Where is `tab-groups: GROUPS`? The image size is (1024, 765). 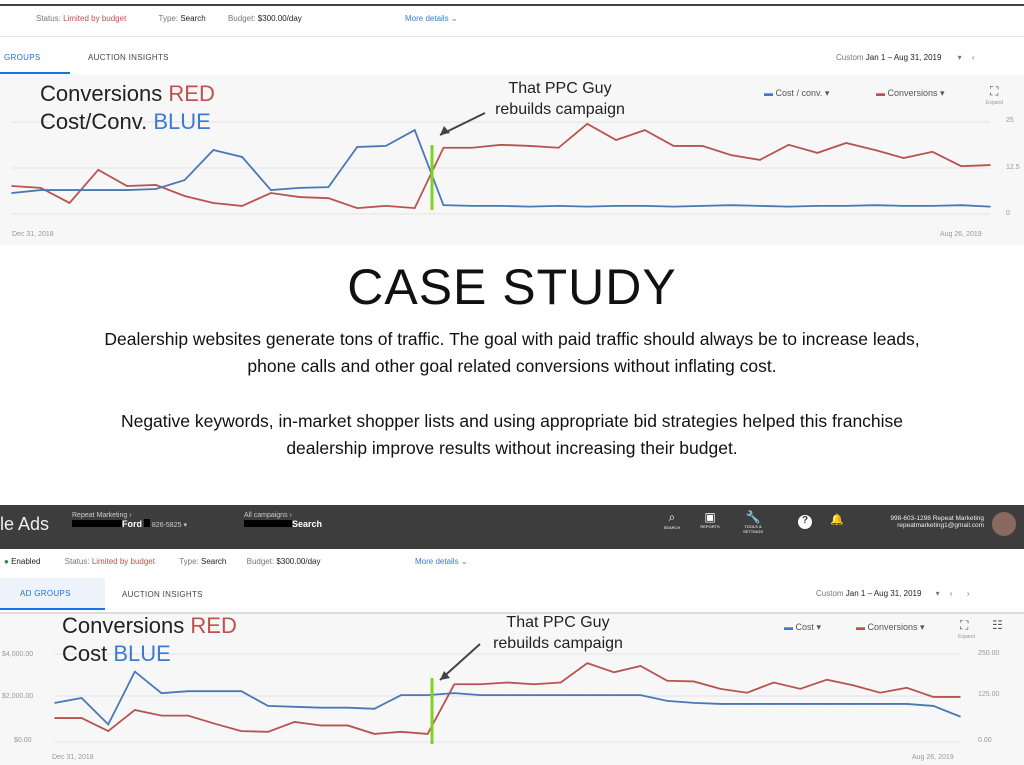
tab-groups: GROUPS is located at coordinates (22, 57).